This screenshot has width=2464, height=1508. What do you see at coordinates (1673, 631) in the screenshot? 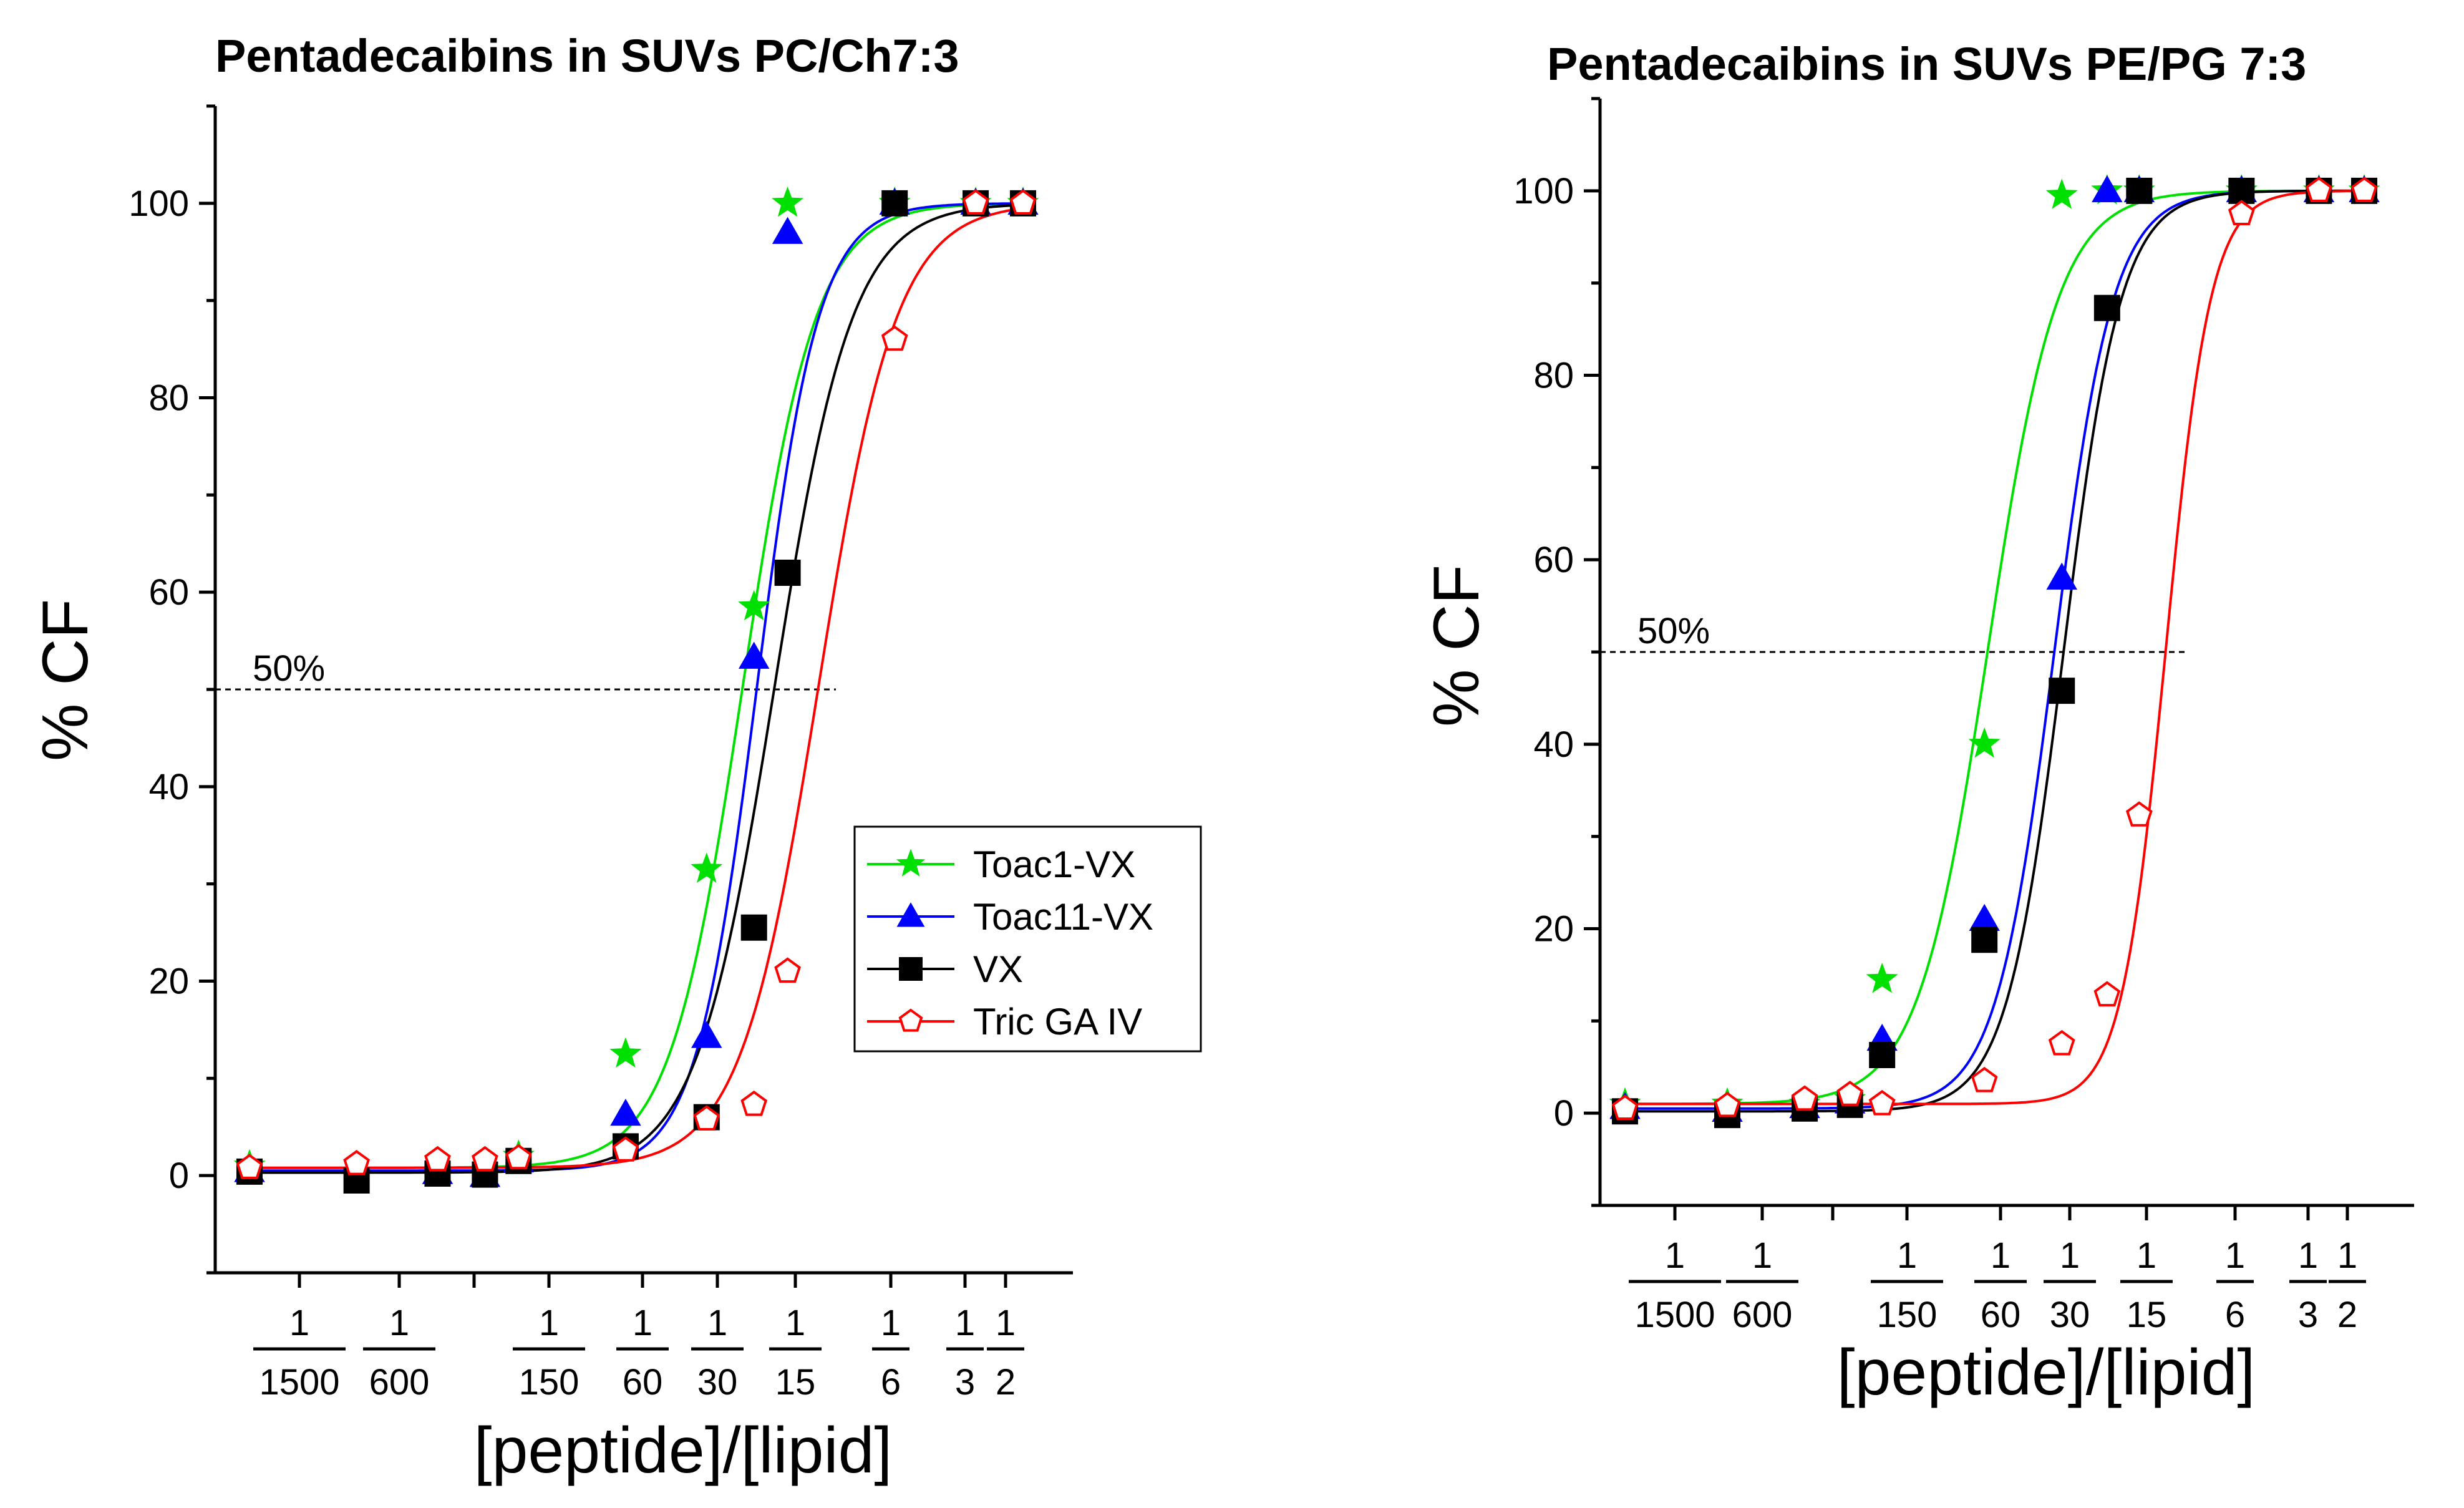
I see `reference-line-label: 50%` at bounding box center [1673, 631].